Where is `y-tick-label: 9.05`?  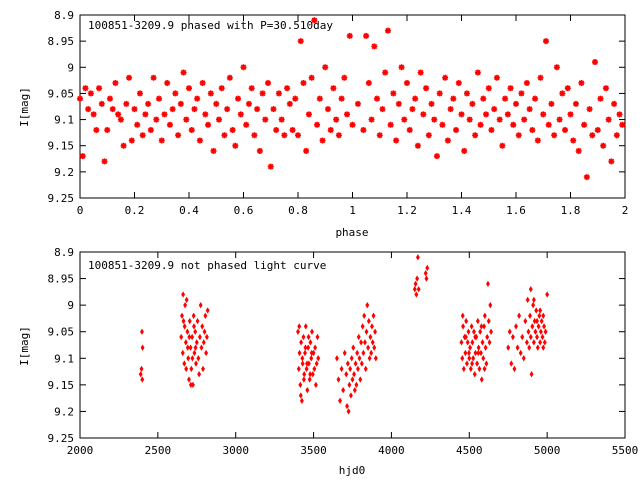 y-tick-label: 9.05 is located at coordinates (61, 93).